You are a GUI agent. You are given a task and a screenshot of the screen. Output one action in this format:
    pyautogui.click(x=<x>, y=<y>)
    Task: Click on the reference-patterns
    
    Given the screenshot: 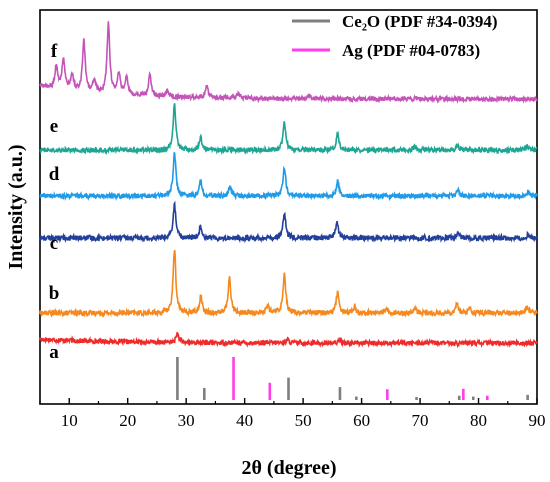 What is the action you would take?
    pyautogui.click(x=352, y=378)
    